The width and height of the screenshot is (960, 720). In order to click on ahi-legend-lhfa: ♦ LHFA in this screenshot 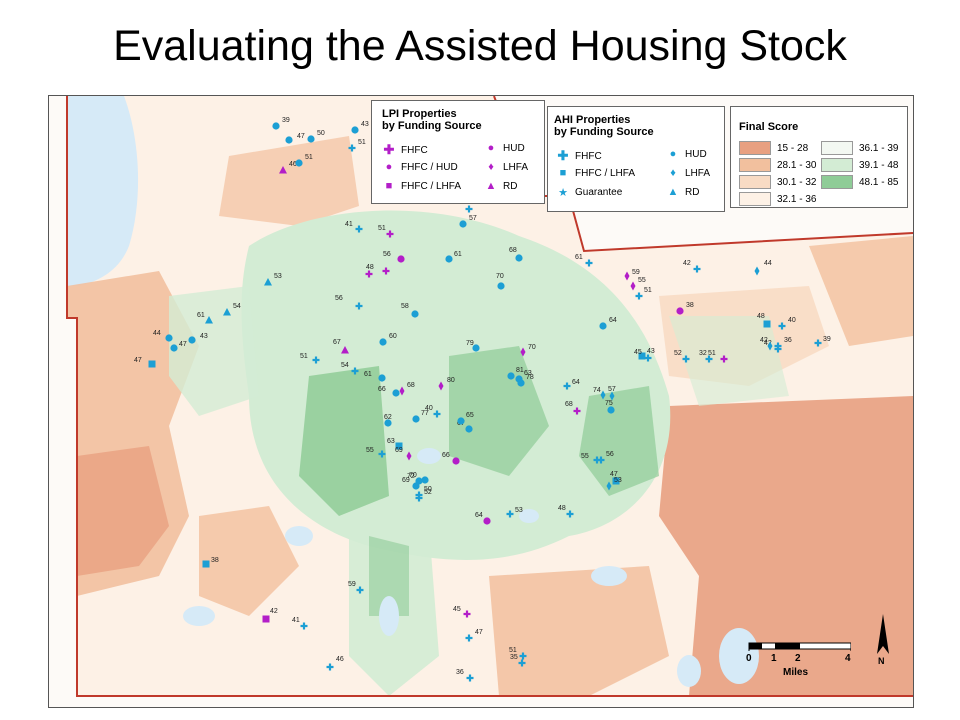, I will do `click(688, 173)`.